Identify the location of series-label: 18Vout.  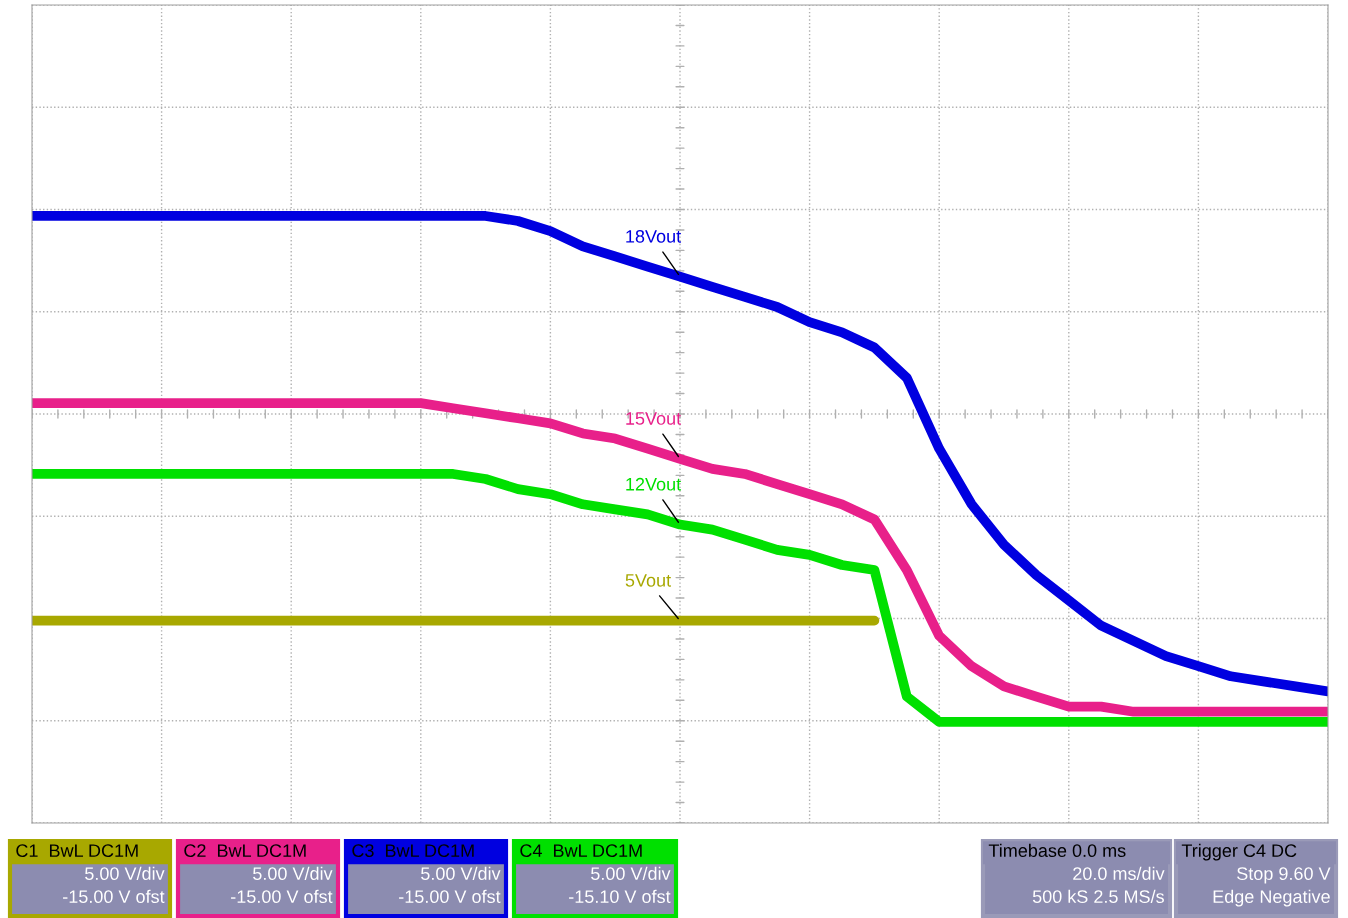
(654, 236).